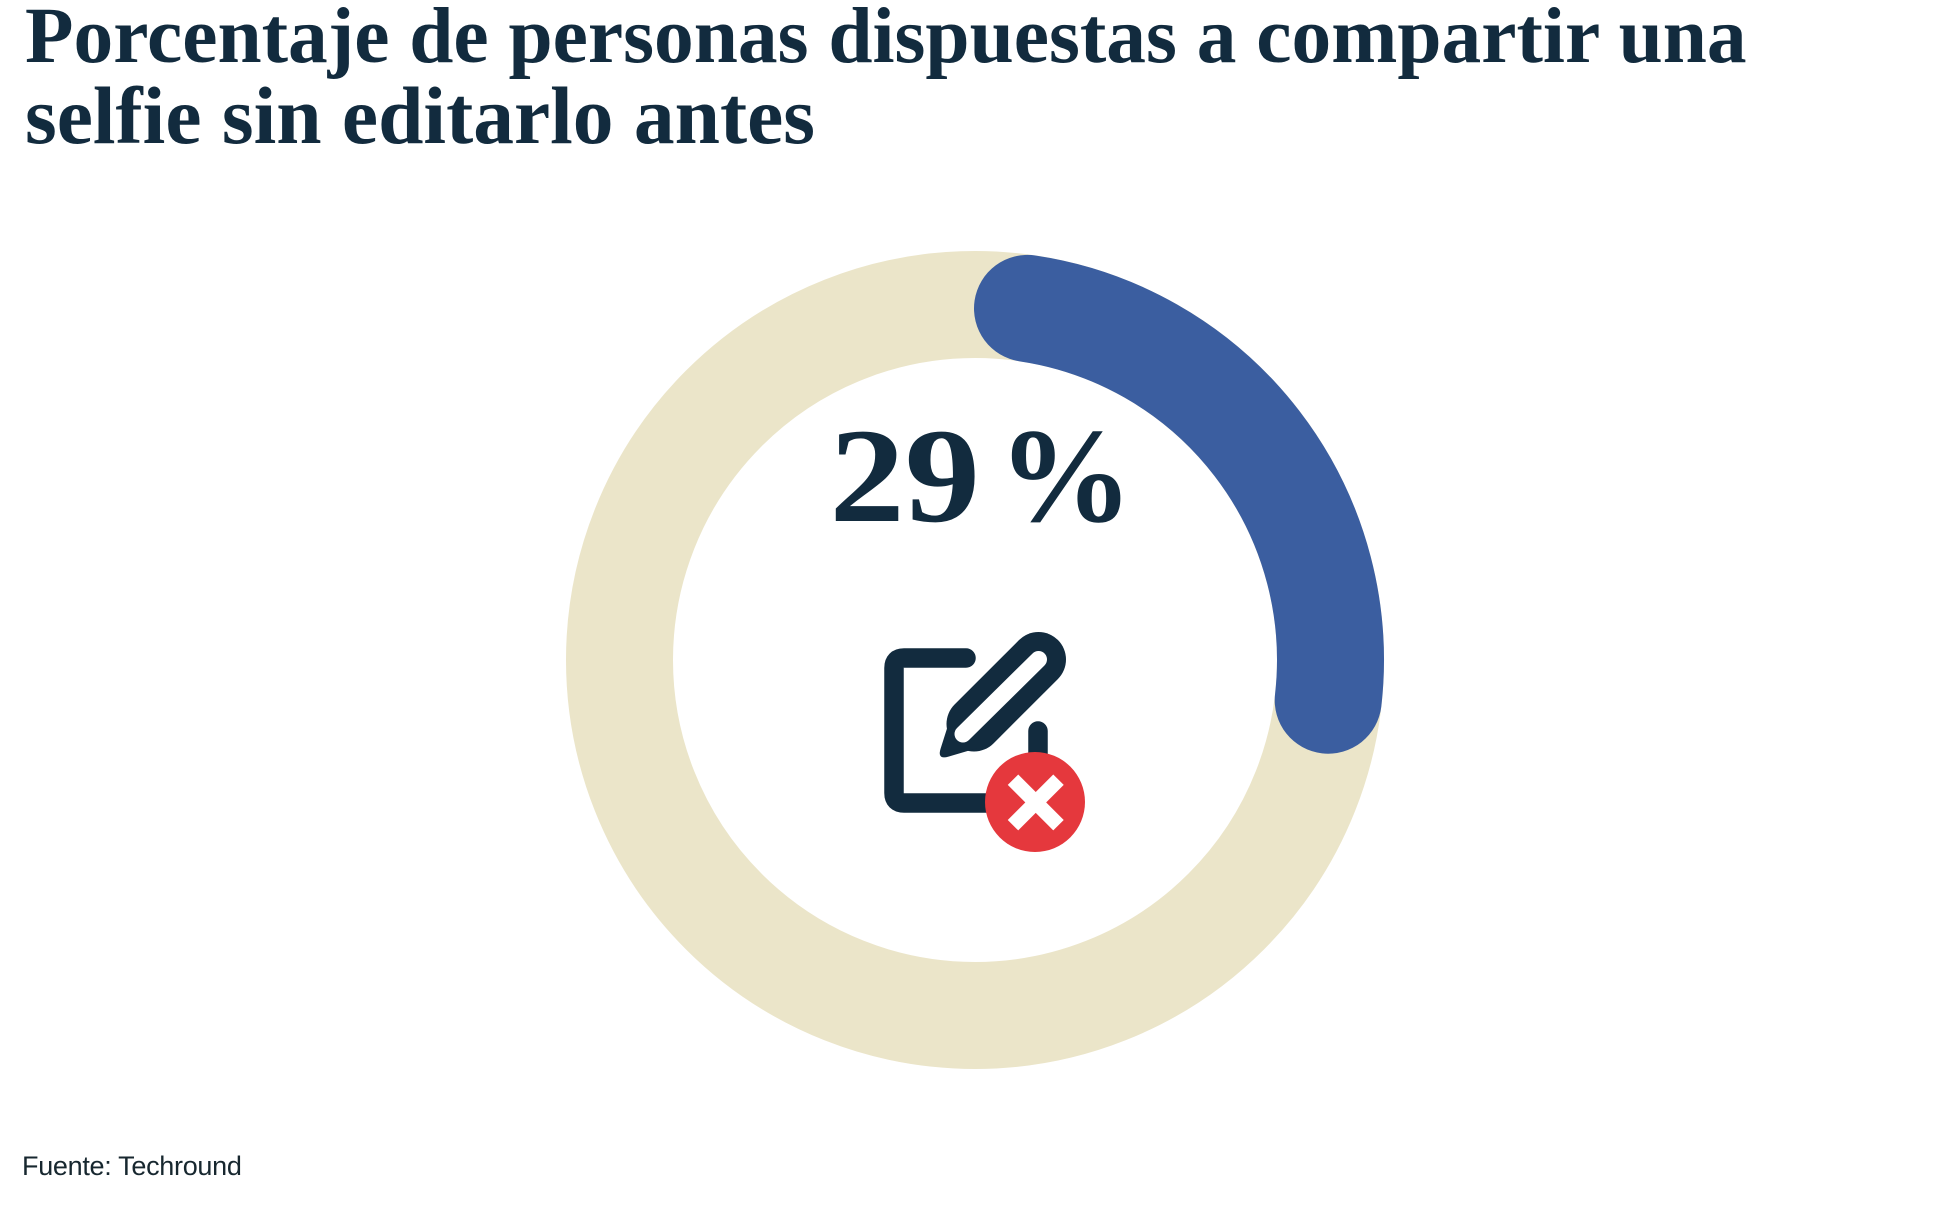 The height and width of the screenshot is (1210, 1940). I want to click on svg-text: 29, so click(904, 475).